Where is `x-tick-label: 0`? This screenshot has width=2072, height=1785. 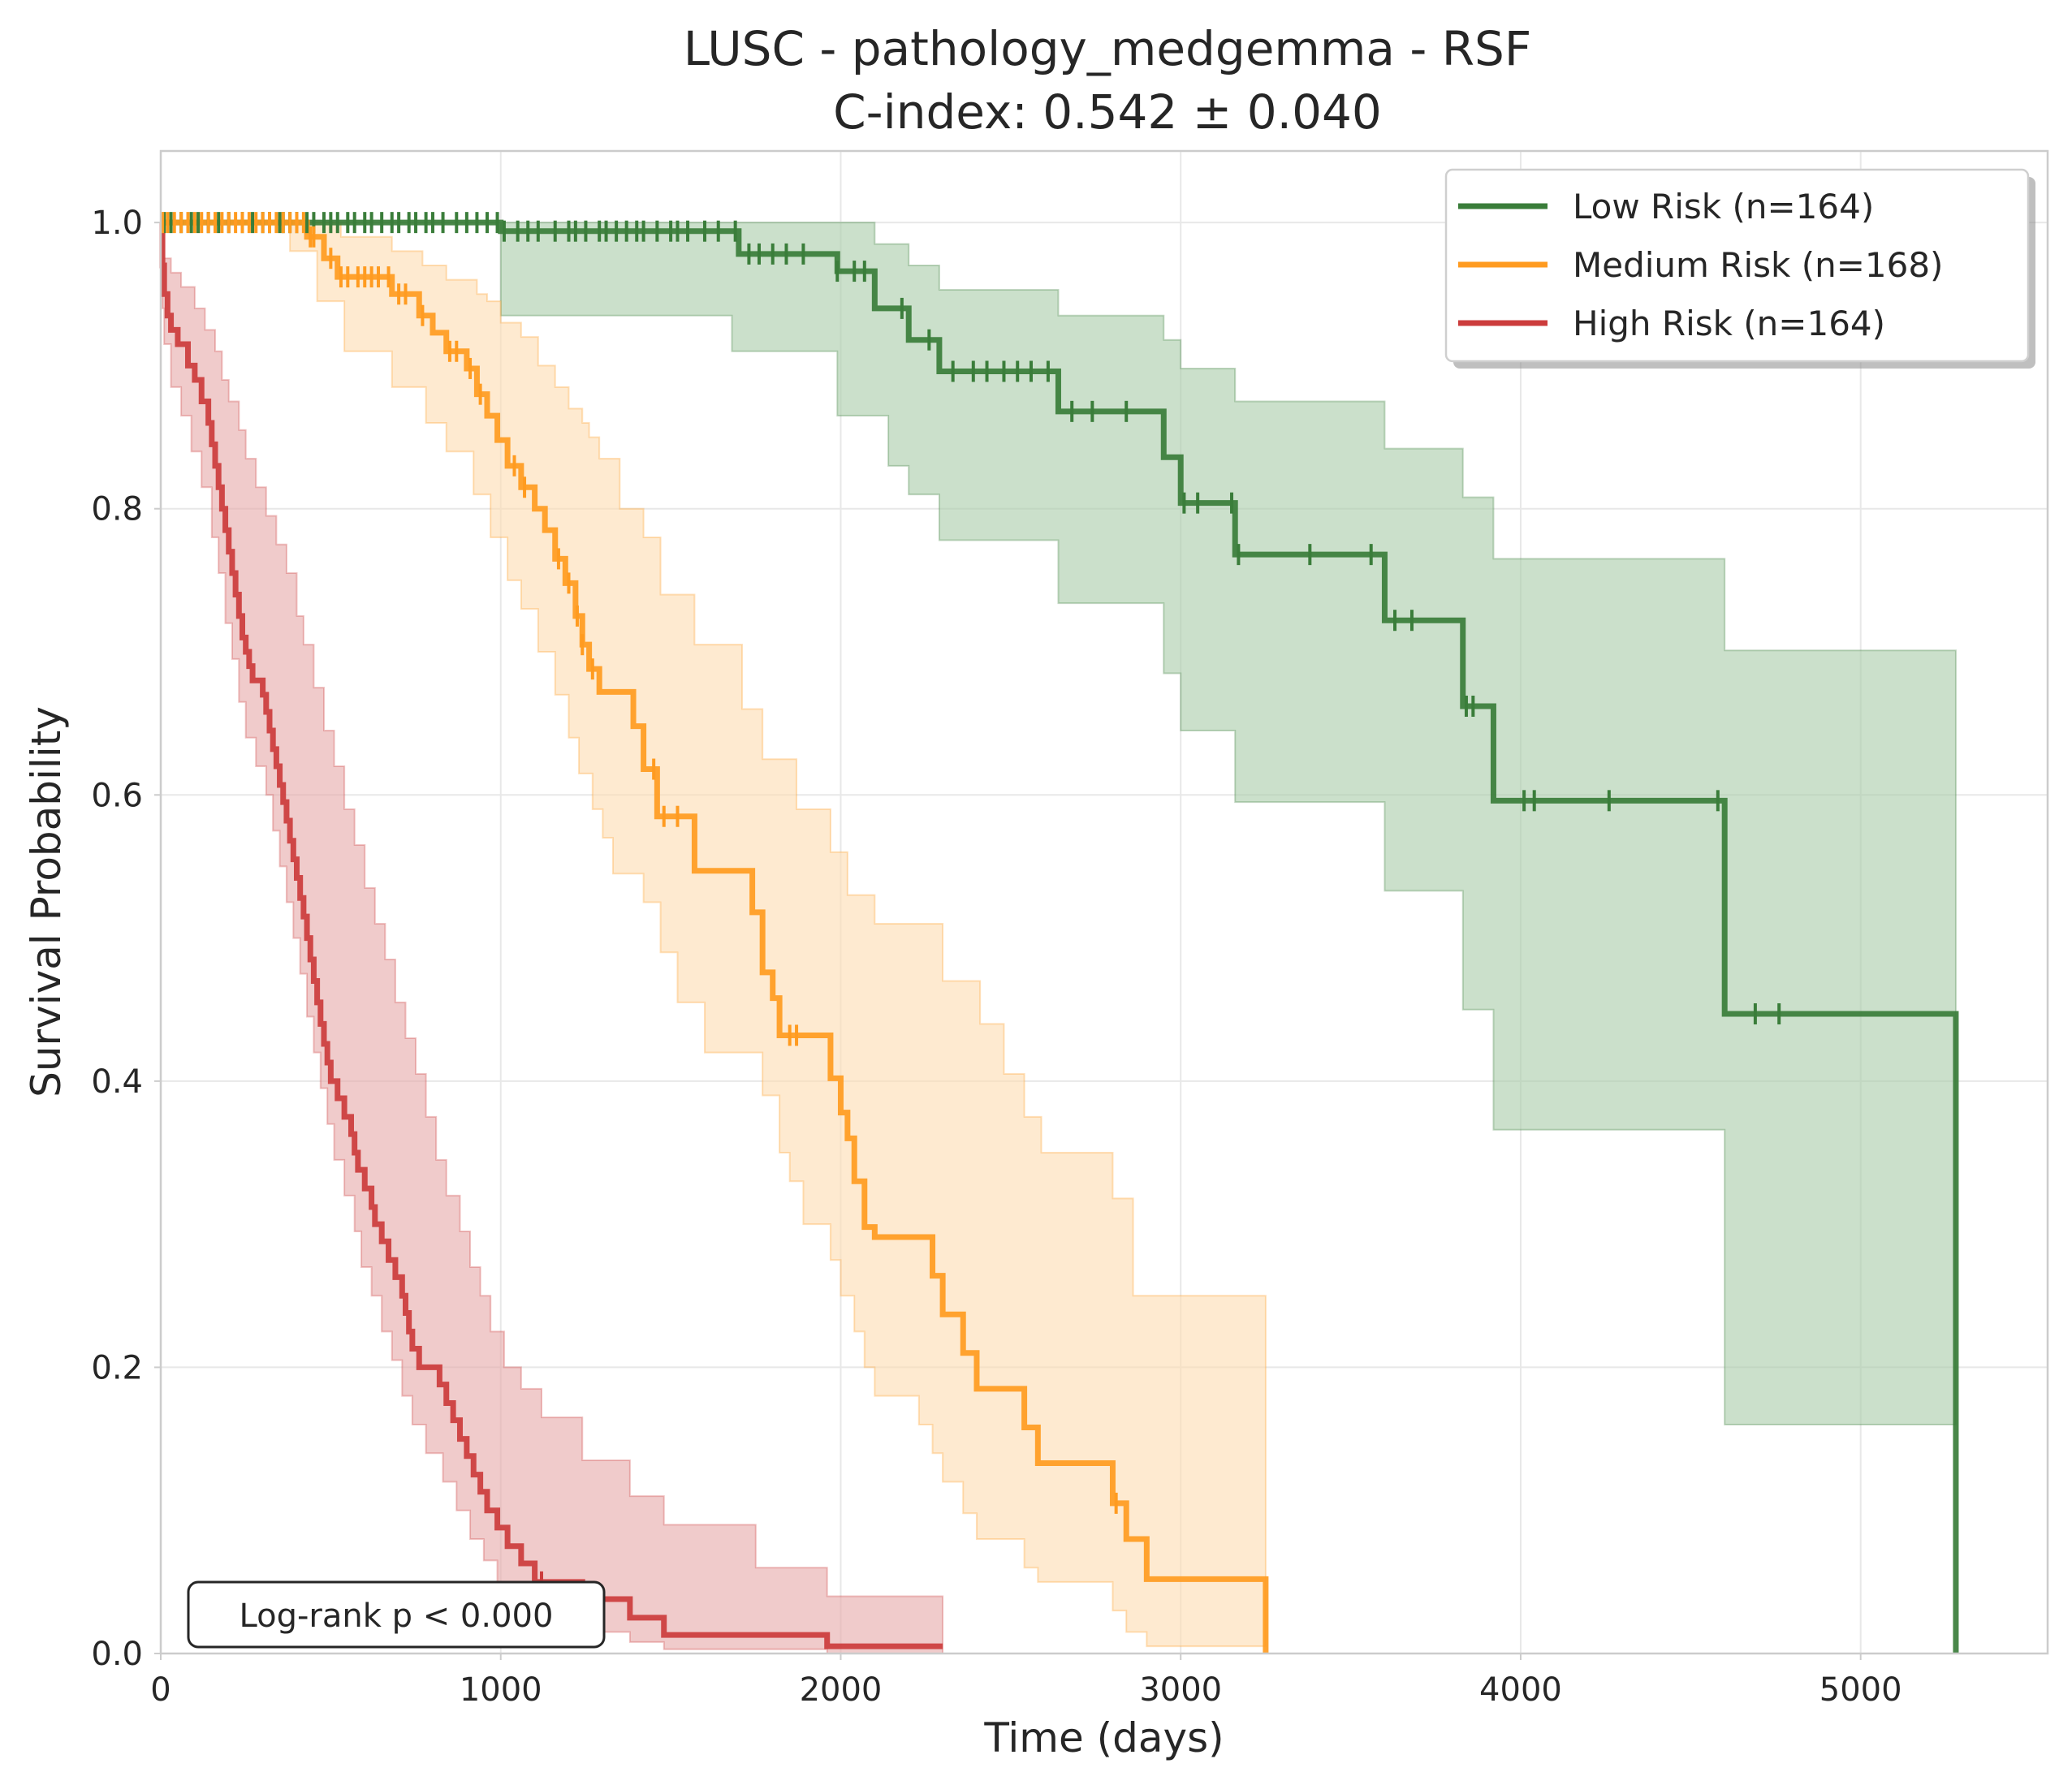
x-tick-label: 0 is located at coordinates (160, 1690).